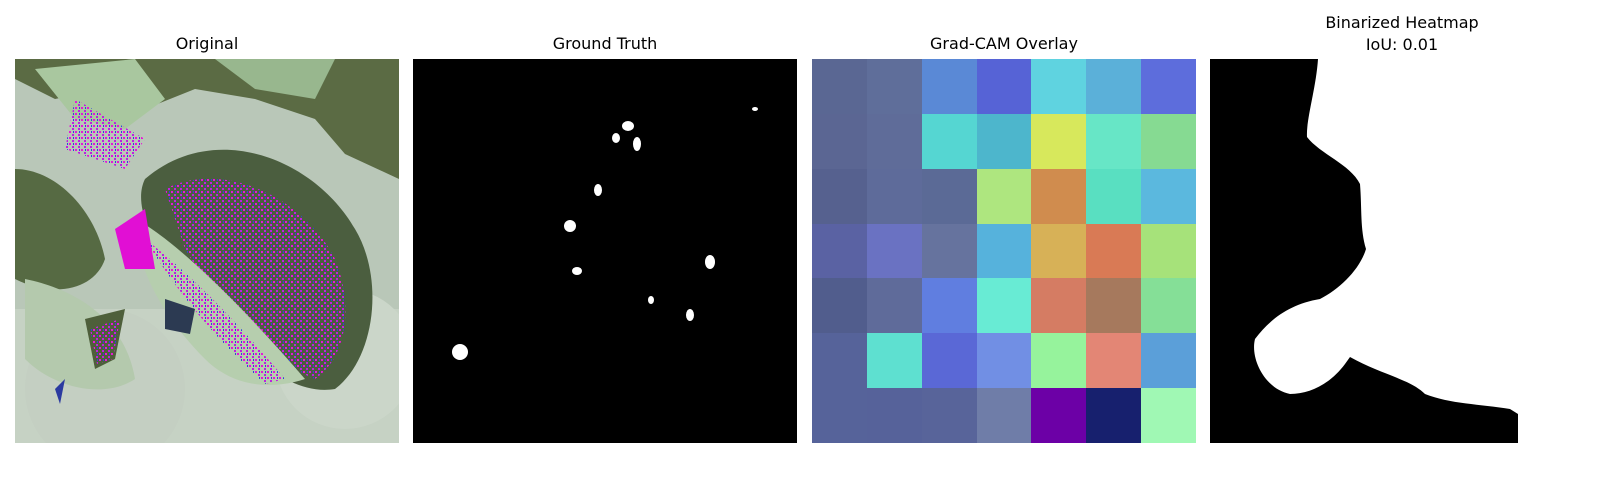 Image resolution: width=1600 pixels, height=500 pixels. Describe the element at coordinates (605, 43) in the screenshot. I see `ground-truth-title: Ground Truth` at that location.